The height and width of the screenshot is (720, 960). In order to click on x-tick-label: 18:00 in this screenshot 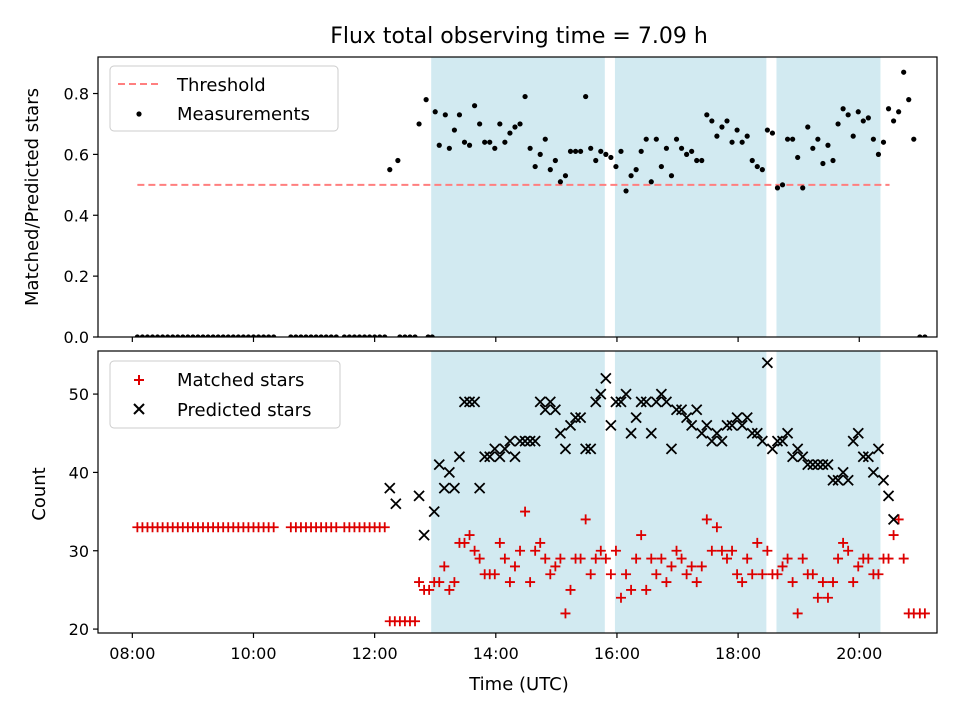, I will do `click(738, 653)`.